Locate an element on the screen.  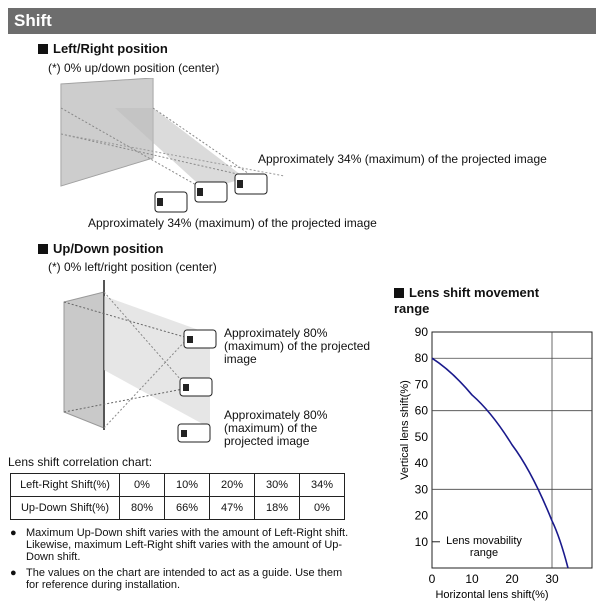
table-cell: 47% is located at coordinates (232, 508).